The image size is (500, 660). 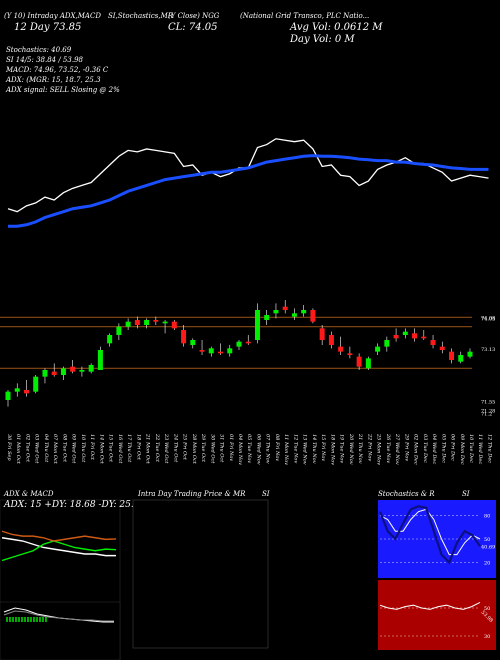 I want to click on date-axis-label: 16 Wed Oct, so click(x=120, y=449).